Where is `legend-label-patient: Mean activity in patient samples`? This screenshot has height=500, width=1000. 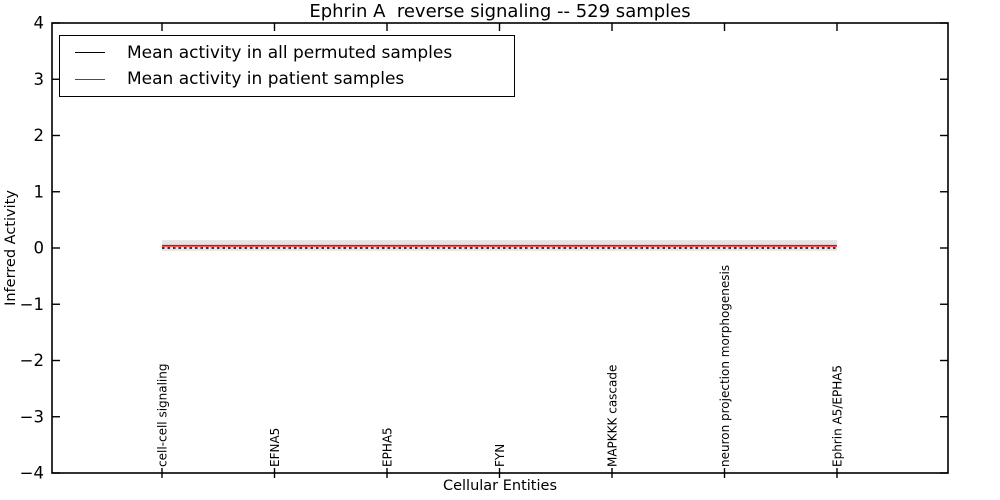 legend-label-patient: Mean activity in patient samples is located at coordinates (266, 79).